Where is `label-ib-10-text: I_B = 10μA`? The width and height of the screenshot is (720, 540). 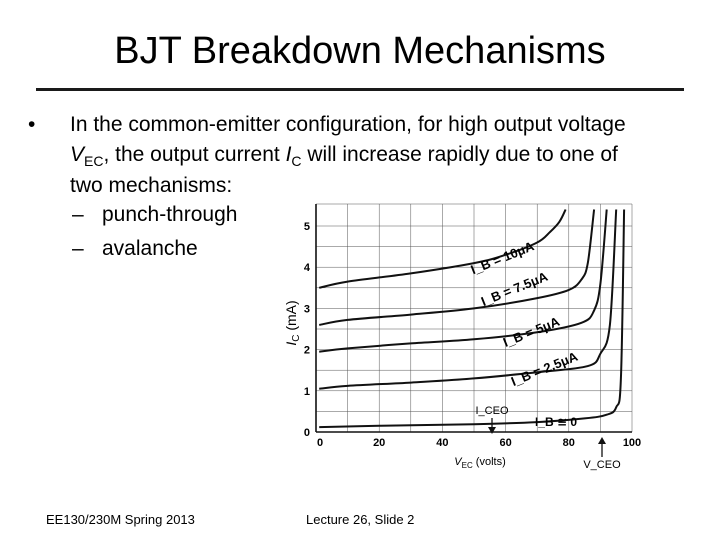
label-ib-10-text: I_B = 10μA is located at coordinates (503, 257).